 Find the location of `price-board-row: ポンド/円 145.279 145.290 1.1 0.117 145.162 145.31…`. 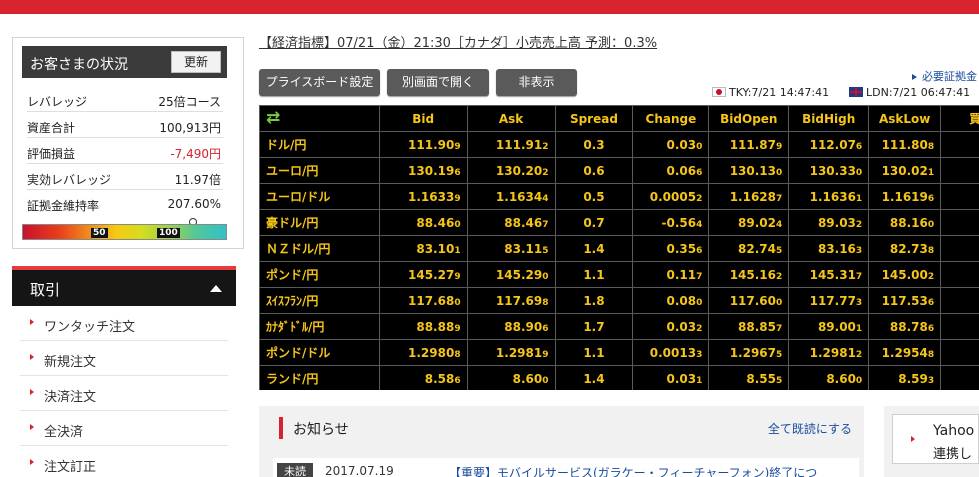

price-board-row: ポンド/円 145.279 145.290 1.1 0.117 145.162 145.31… is located at coordinates (619, 274).